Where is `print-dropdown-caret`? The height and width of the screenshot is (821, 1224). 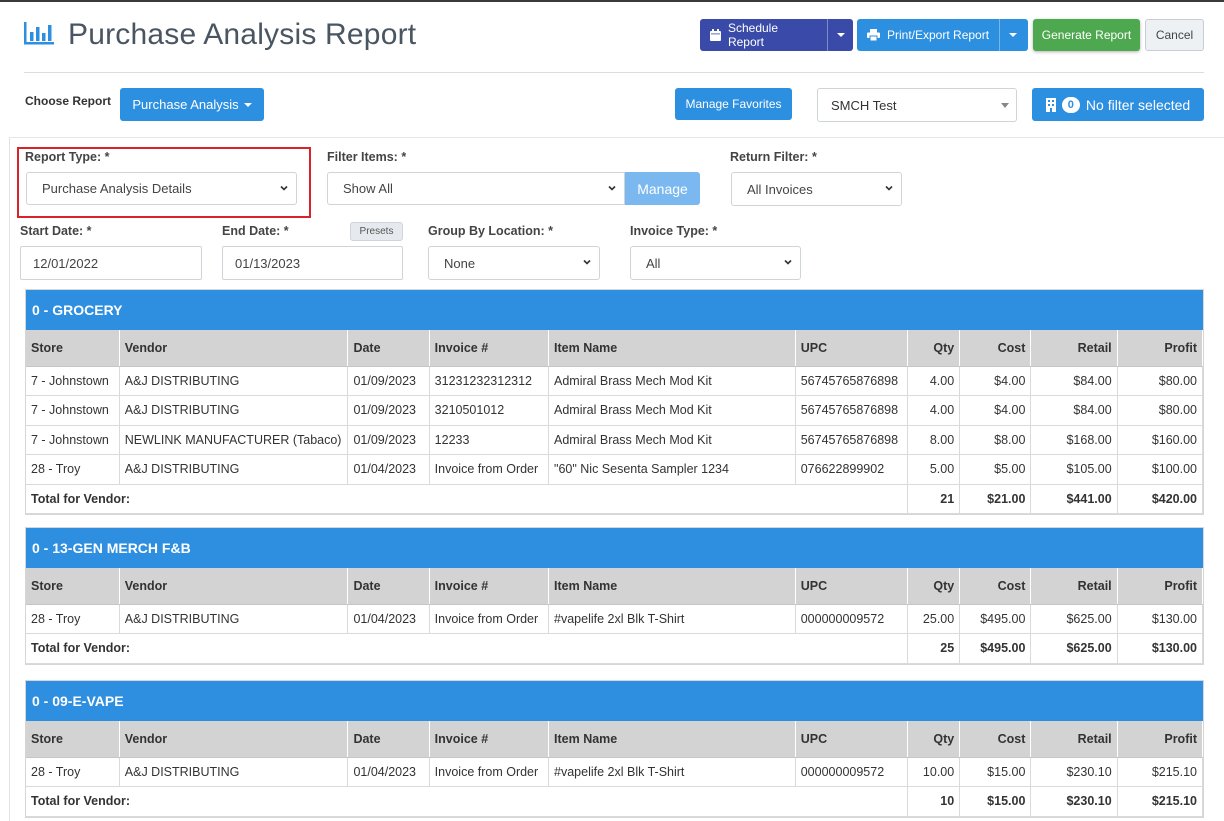
print-dropdown-caret is located at coordinates (1012, 35).